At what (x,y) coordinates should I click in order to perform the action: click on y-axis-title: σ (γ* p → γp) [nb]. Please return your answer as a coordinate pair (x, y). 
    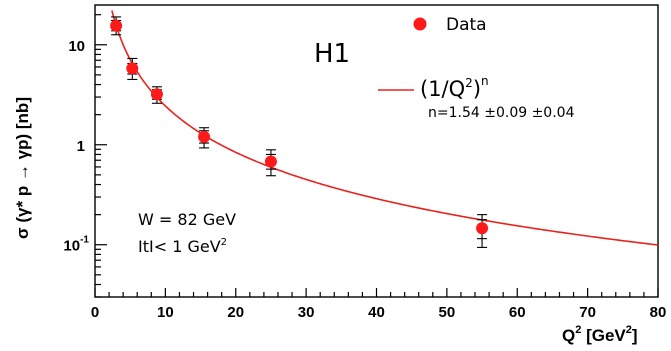
    Looking at the image, I should click on (22, 168).